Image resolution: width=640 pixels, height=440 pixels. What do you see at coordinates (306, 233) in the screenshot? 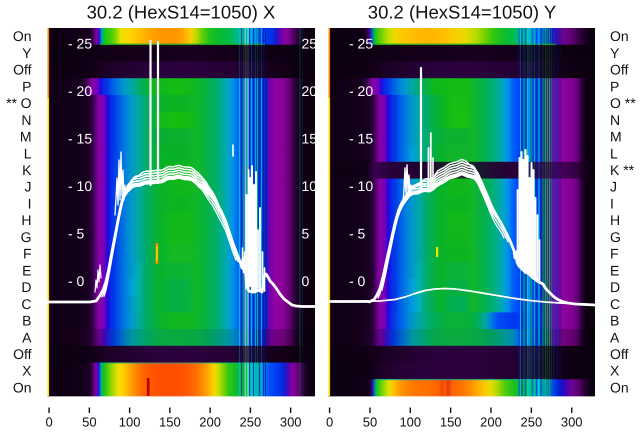
I see `svg-text: 5` at bounding box center [306, 233].